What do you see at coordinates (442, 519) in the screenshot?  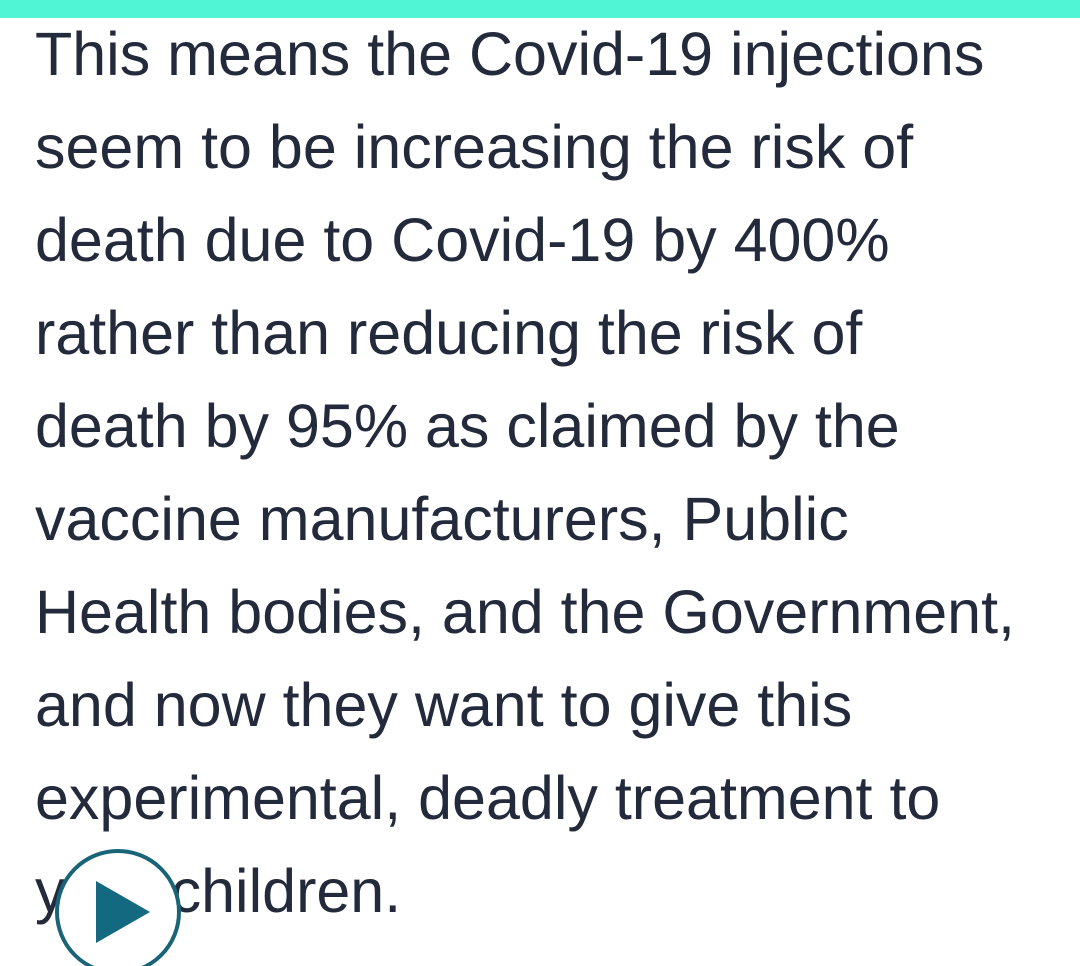 I see `article-line: vaccine manufacturers, Public` at bounding box center [442, 519].